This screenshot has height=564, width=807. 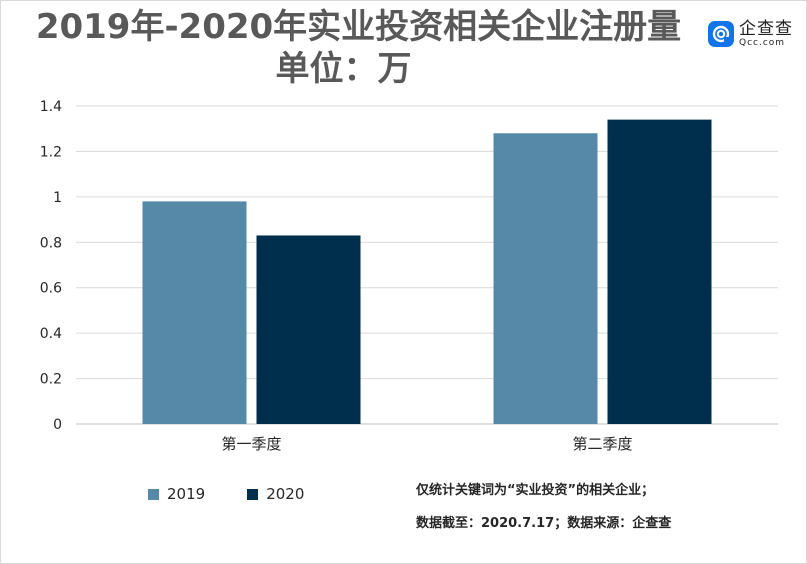 I want to click on legend: 2019 2020, so click(x=247, y=494).